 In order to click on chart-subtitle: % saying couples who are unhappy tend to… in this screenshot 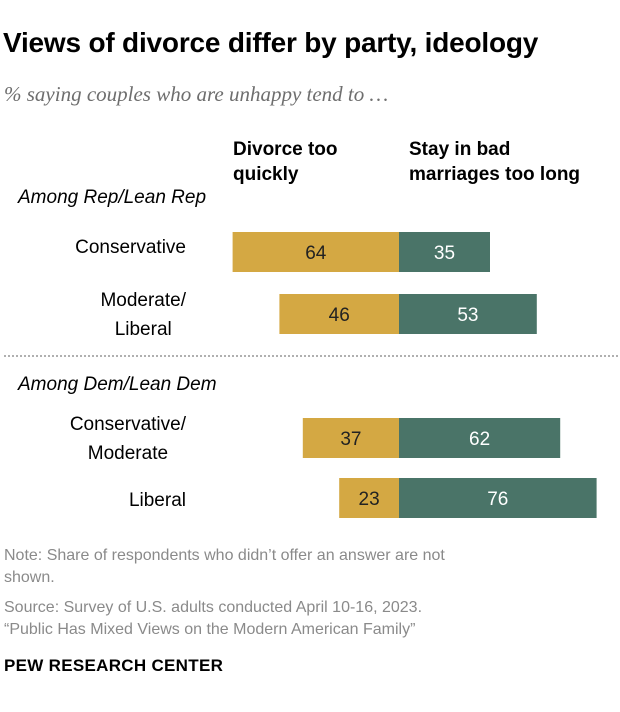, I will do `click(196, 94)`.